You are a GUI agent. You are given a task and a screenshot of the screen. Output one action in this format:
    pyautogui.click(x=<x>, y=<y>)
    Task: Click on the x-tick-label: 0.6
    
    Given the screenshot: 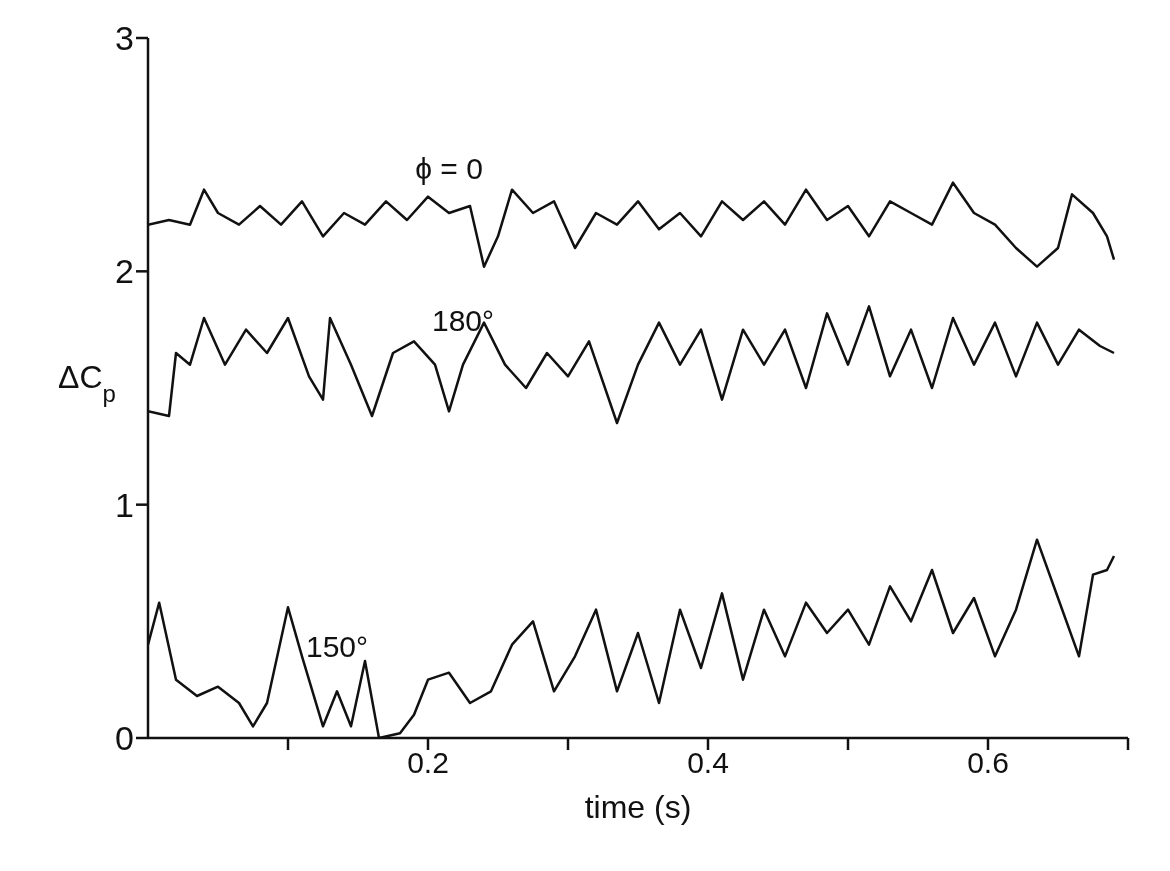 What is the action you would take?
    pyautogui.click(x=988, y=763)
    